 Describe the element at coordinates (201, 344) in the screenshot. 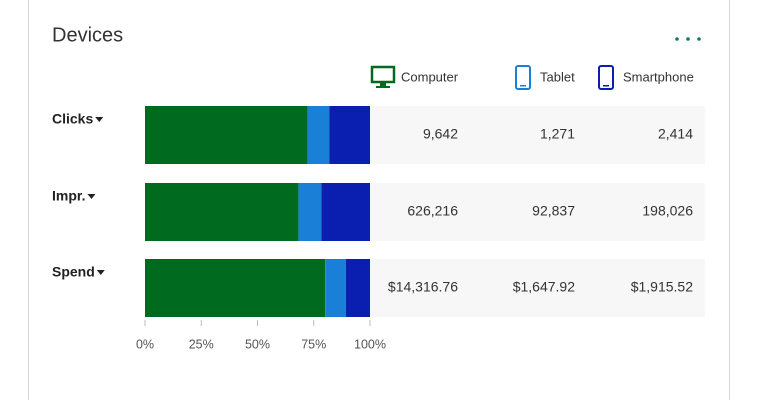

I see `x-tick-label: 25%` at that location.